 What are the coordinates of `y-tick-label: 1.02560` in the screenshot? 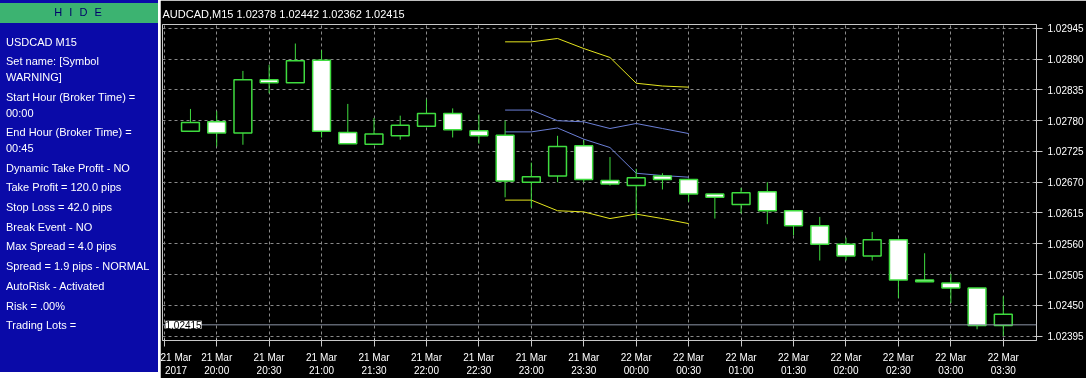 It's located at (1066, 244).